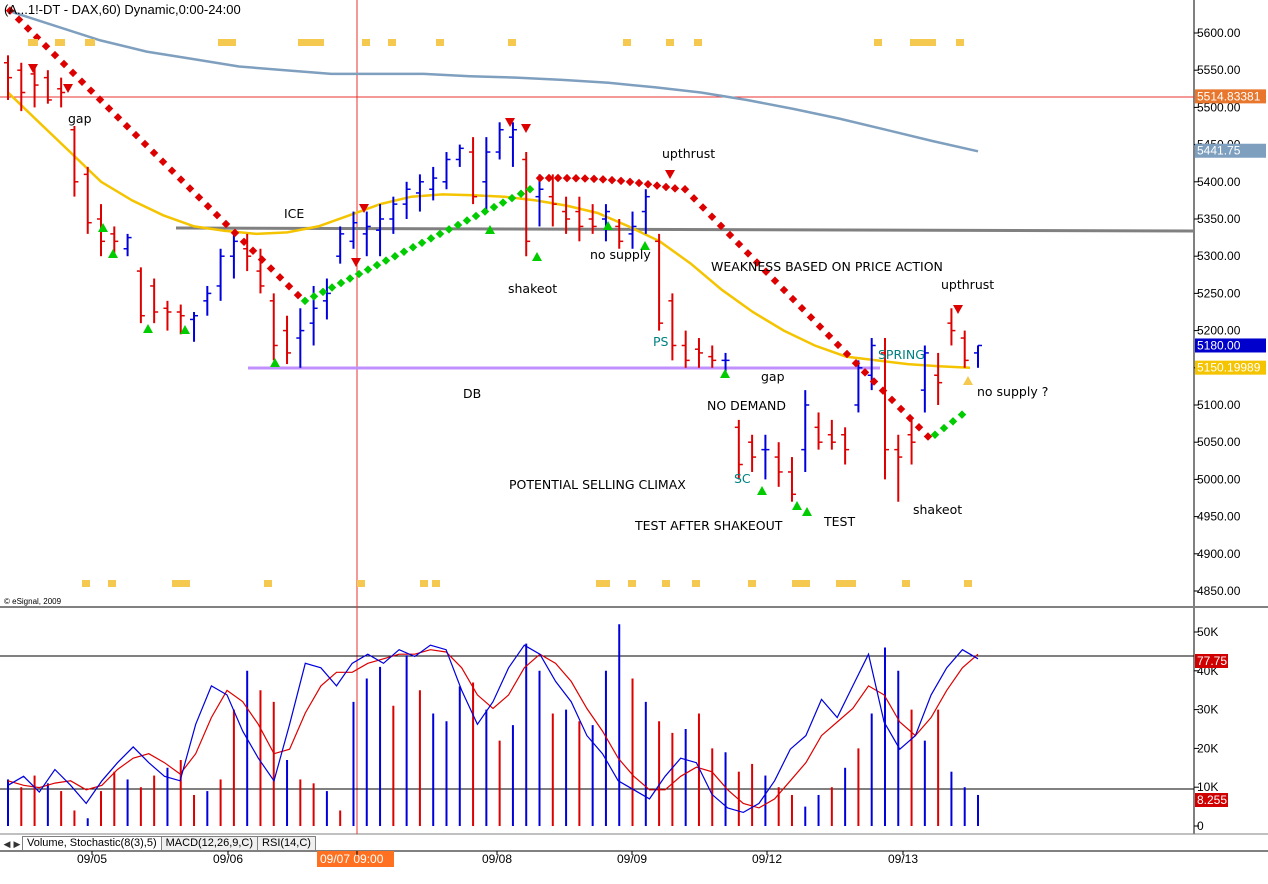 The image size is (1268, 884). I want to click on annotation-gap-2: gap, so click(773, 376).